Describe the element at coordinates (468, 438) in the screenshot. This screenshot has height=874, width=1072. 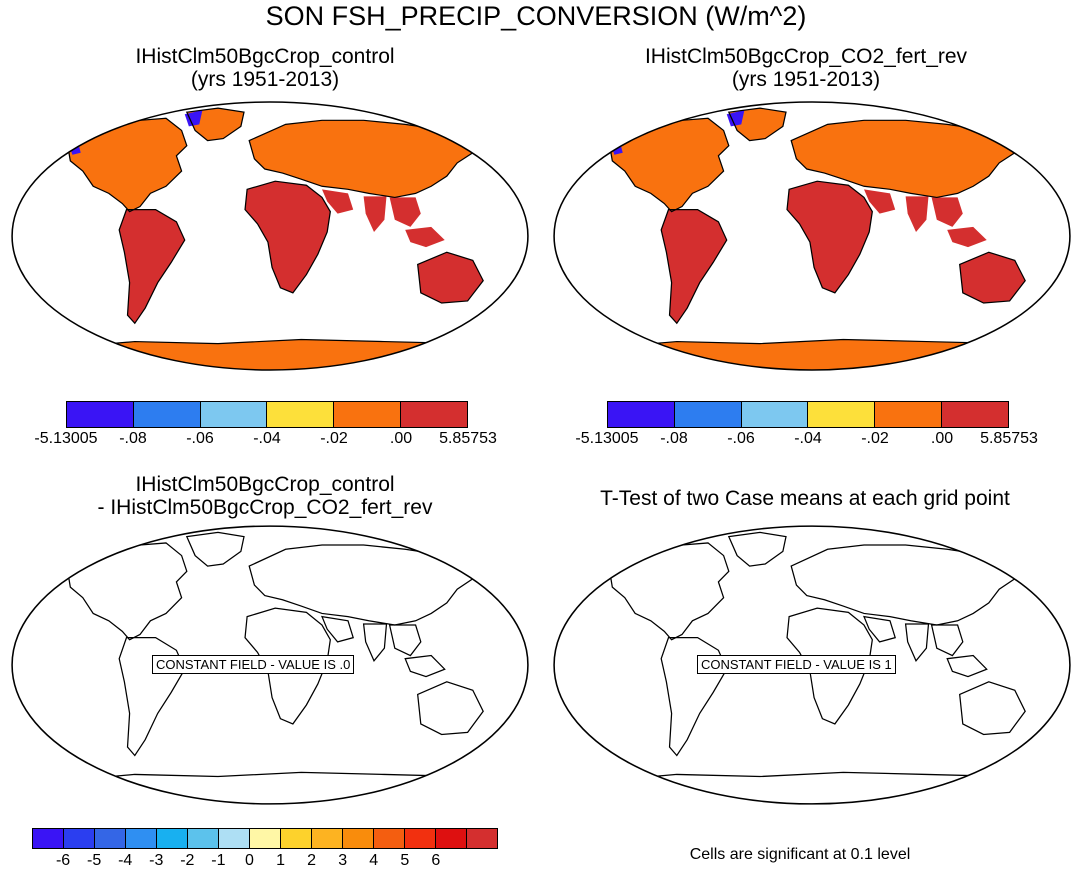
I see `cbar-a-tick-label: 5.85753` at that location.